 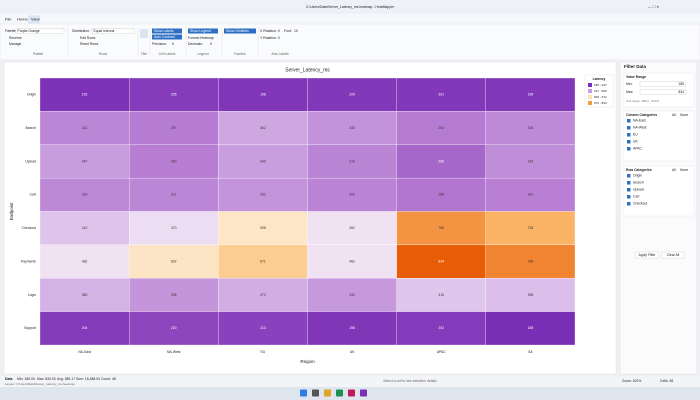 I want to click on legend-label: 509 - 672, so click(x=600, y=97).